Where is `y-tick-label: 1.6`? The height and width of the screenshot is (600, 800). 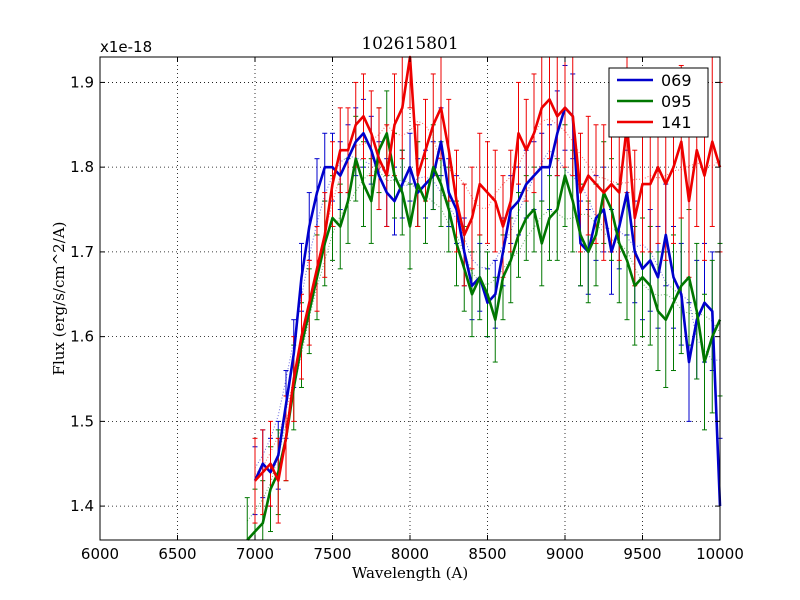
y-tick-label: 1.6 is located at coordinates (82, 337).